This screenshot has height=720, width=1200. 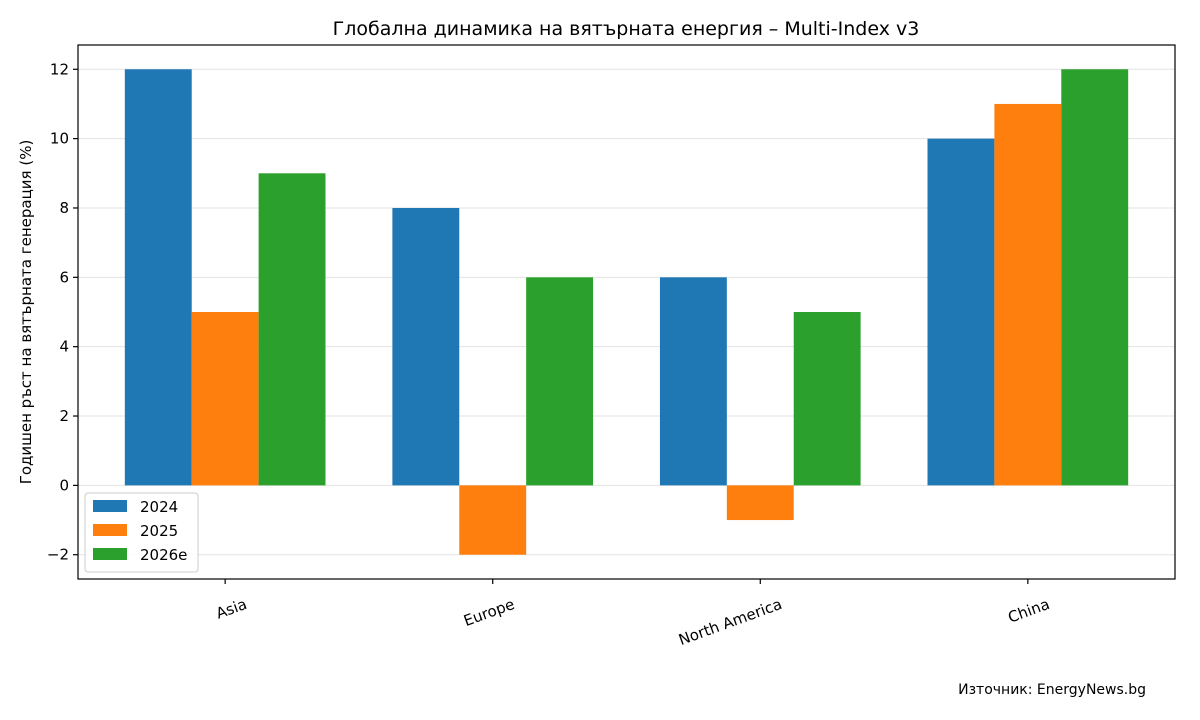 I want to click on y-tick-label: 4, so click(x=64, y=347).